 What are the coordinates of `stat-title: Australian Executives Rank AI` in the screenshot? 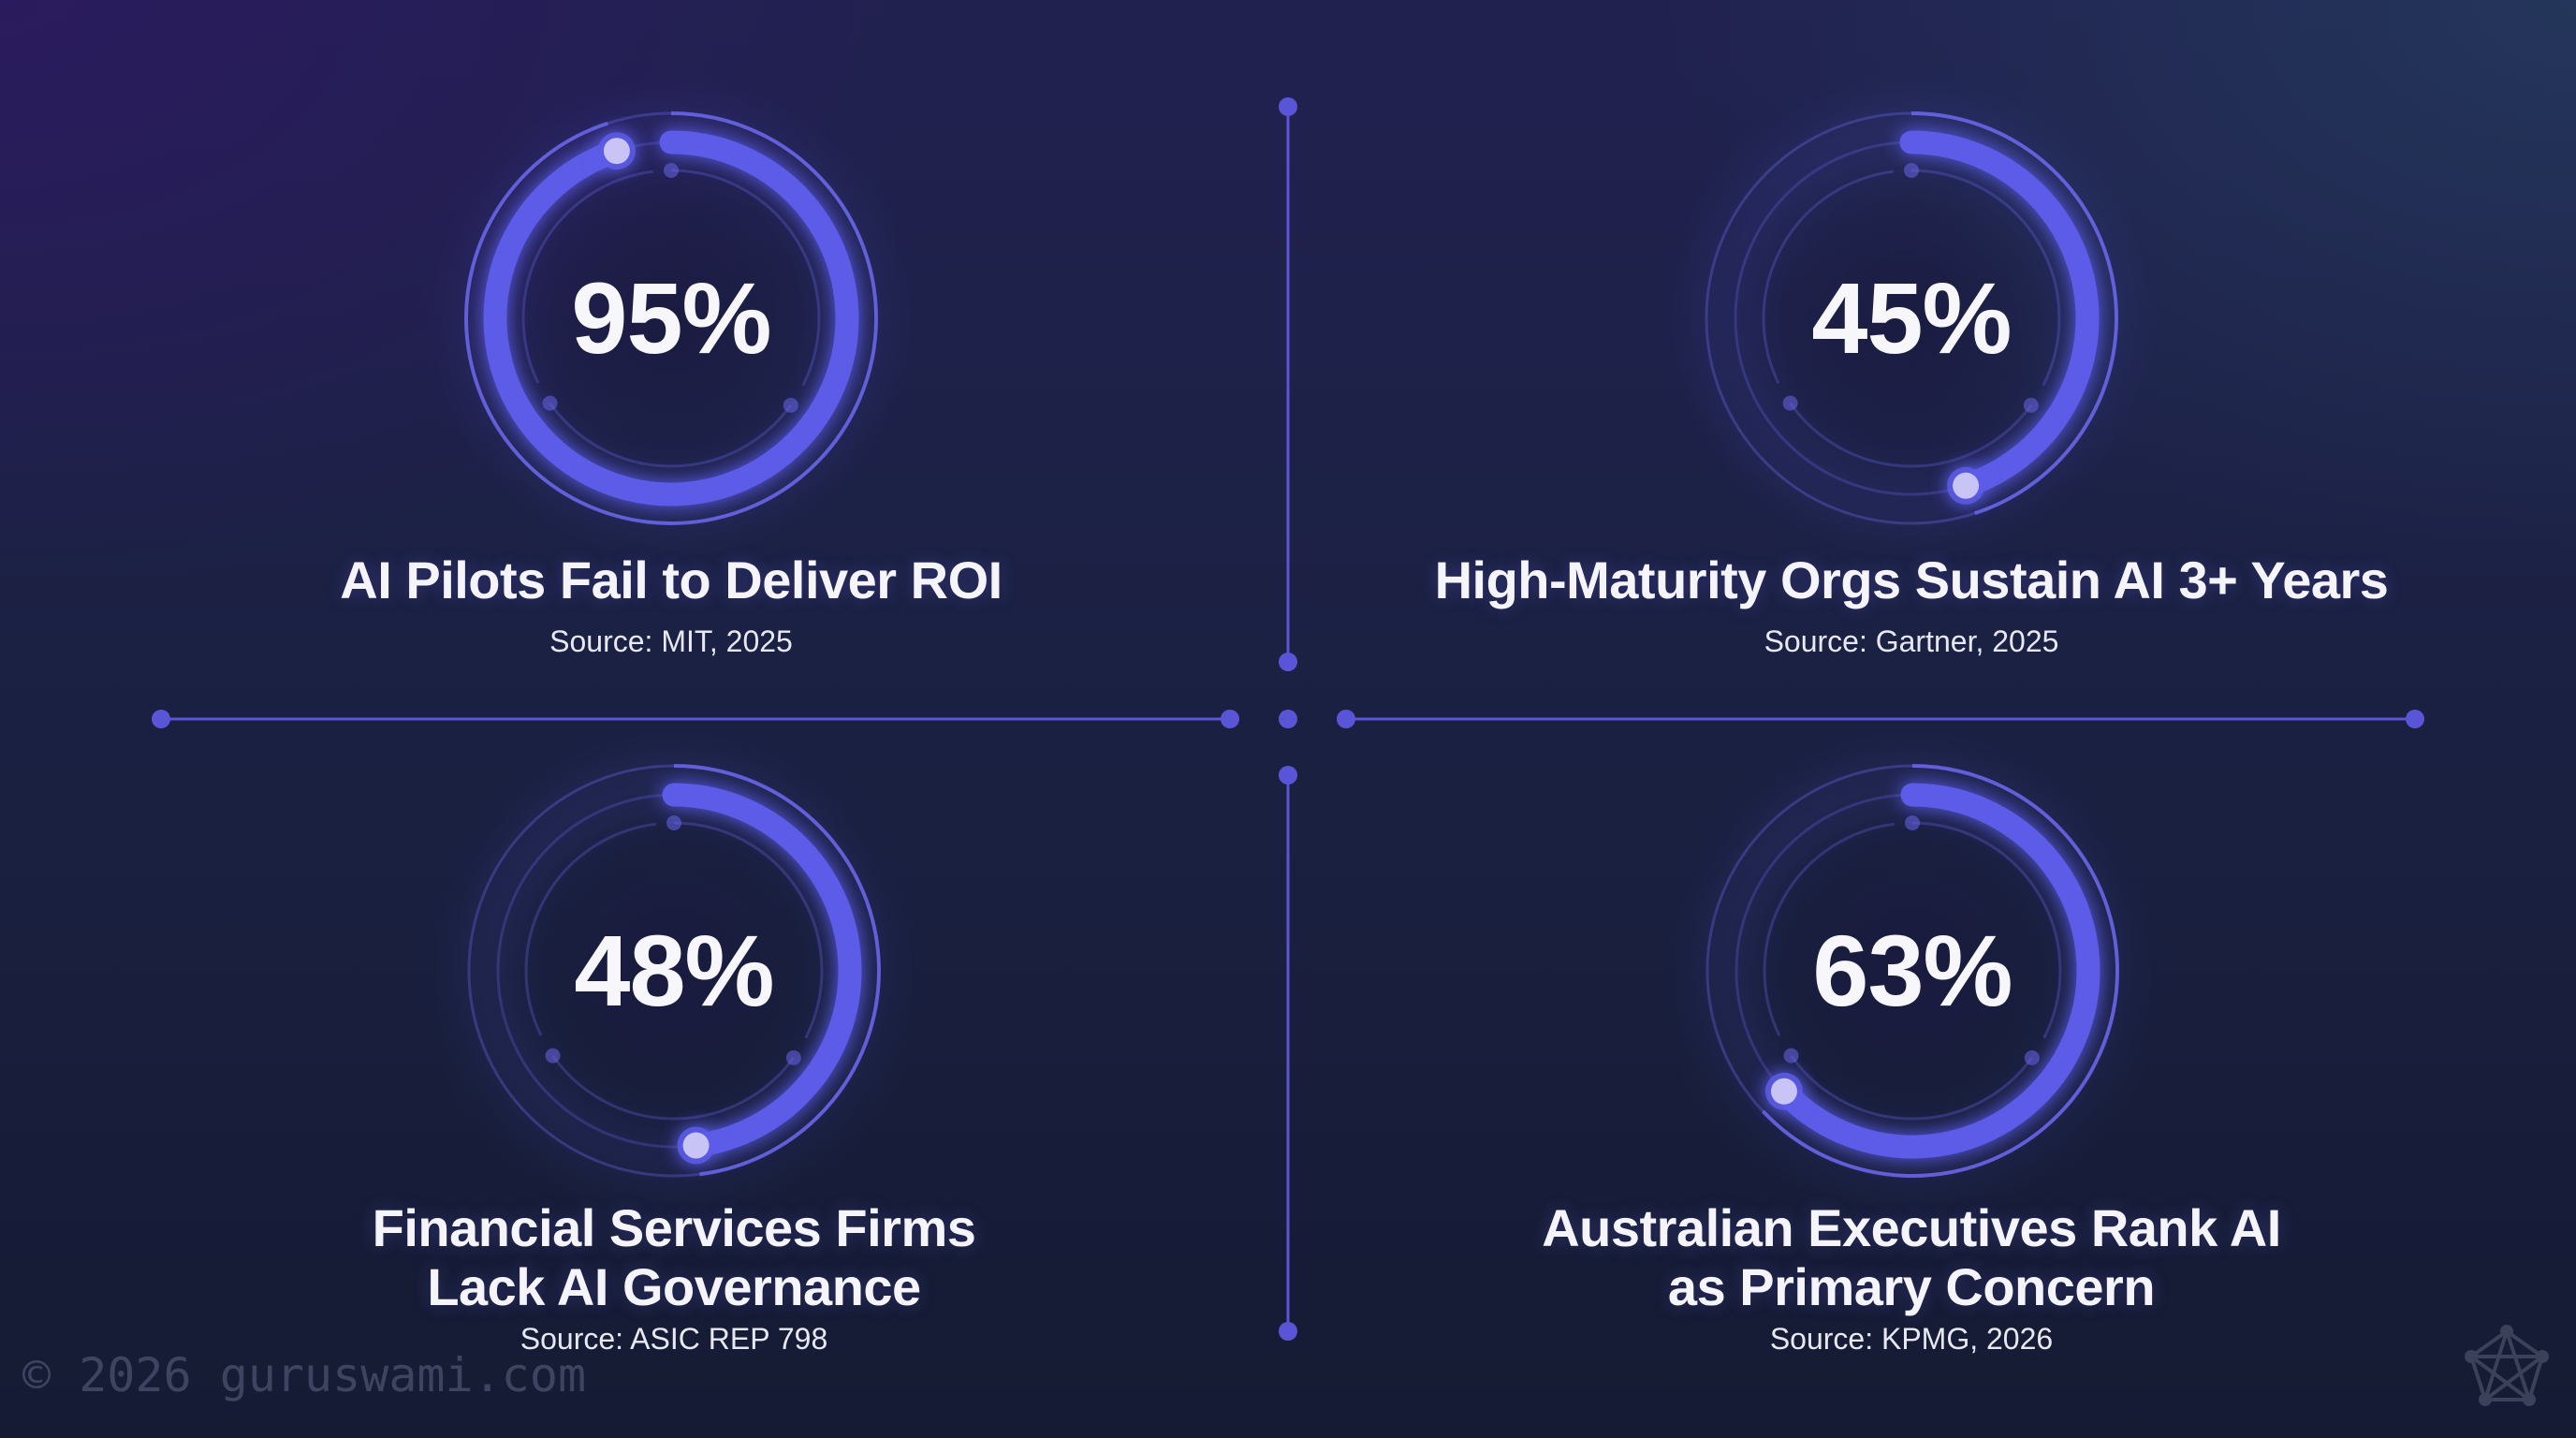 It's located at (1911, 1227).